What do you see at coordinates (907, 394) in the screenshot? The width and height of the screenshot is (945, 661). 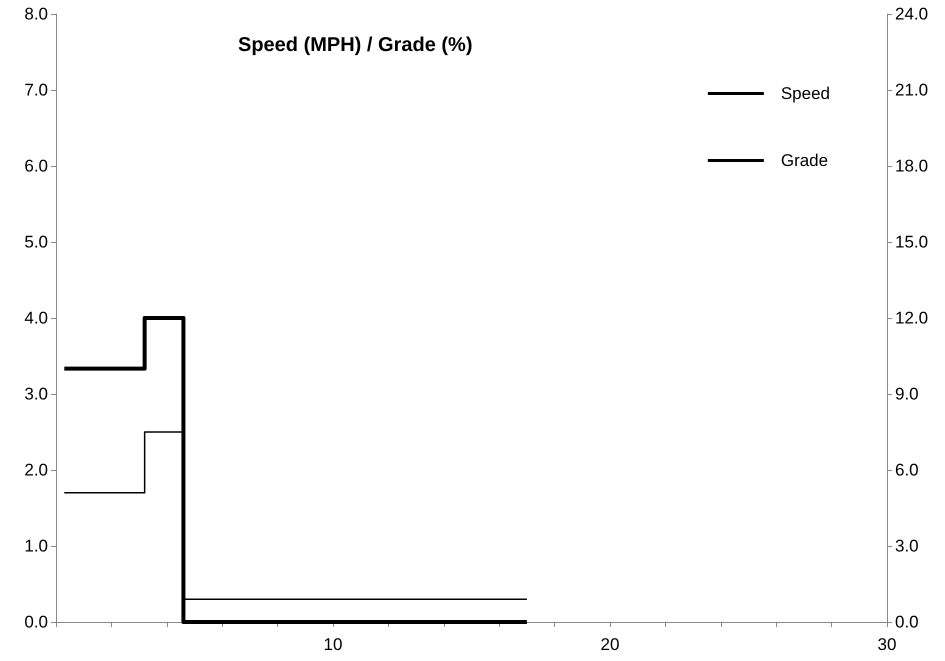 I see `y2-tick-label: 9.0` at bounding box center [907, 394].